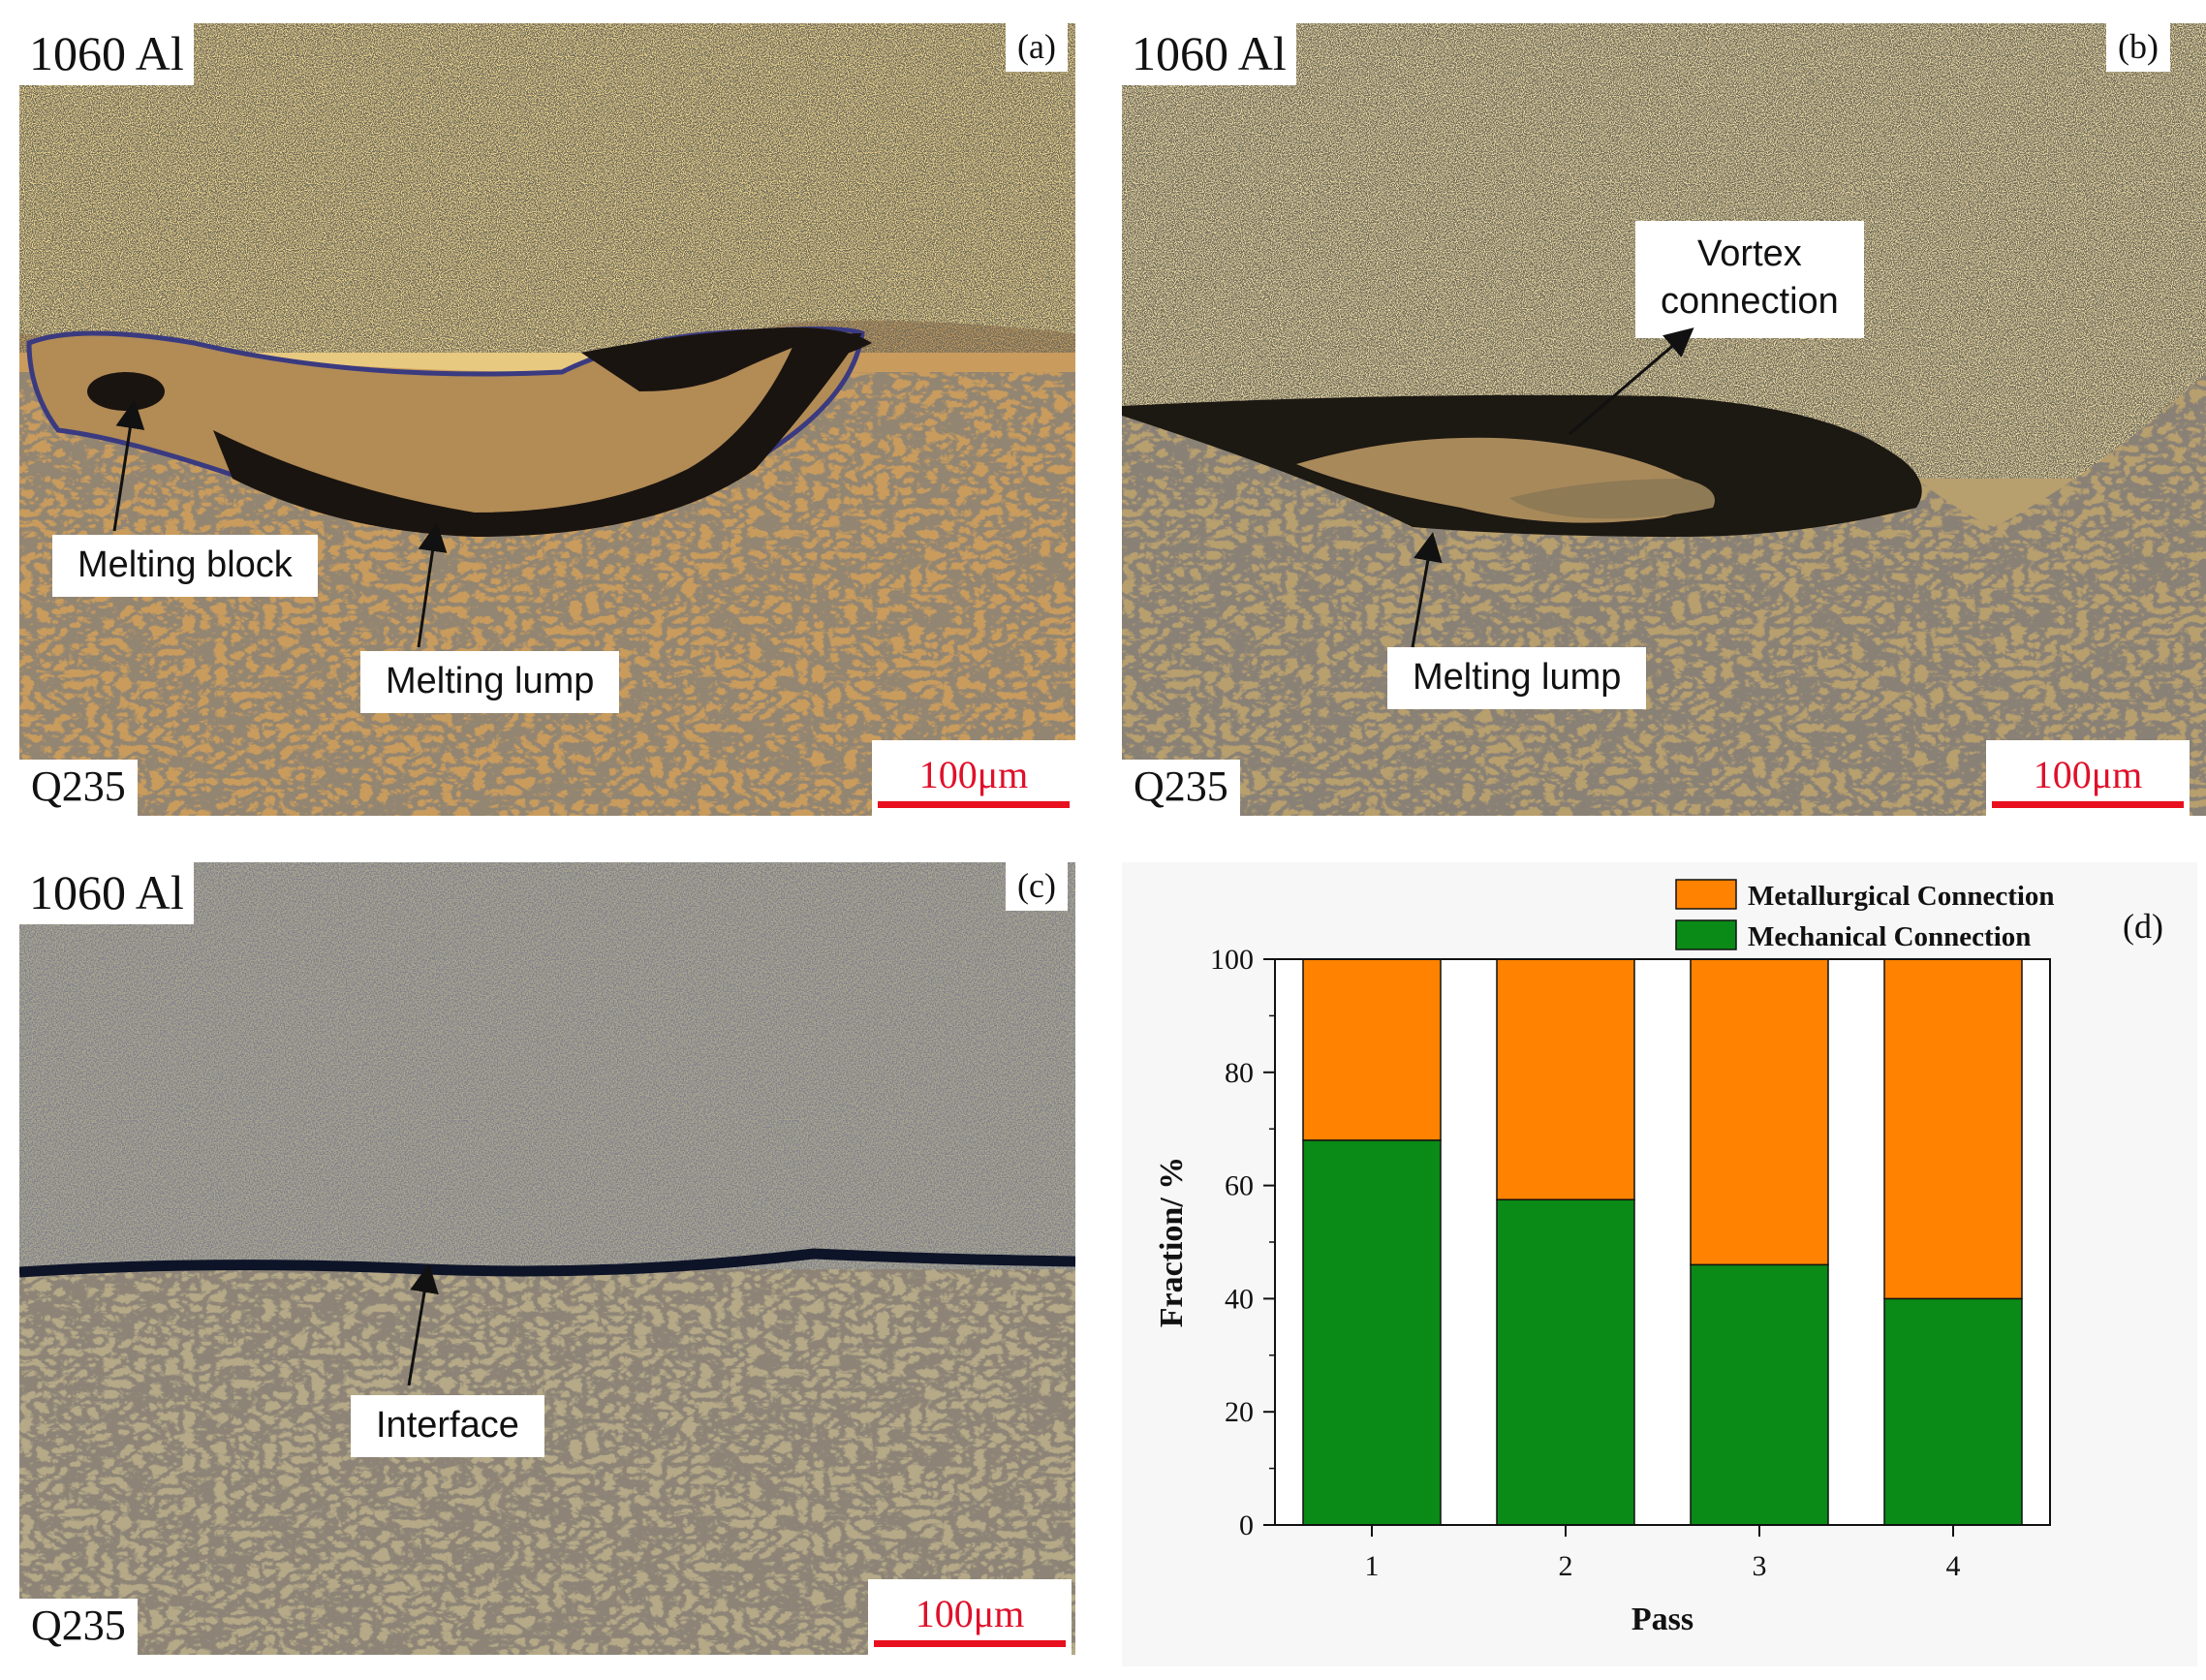 The image size is (2206, 1680). I want to click on scale-bar-a: 100μm, so click(973, 778).